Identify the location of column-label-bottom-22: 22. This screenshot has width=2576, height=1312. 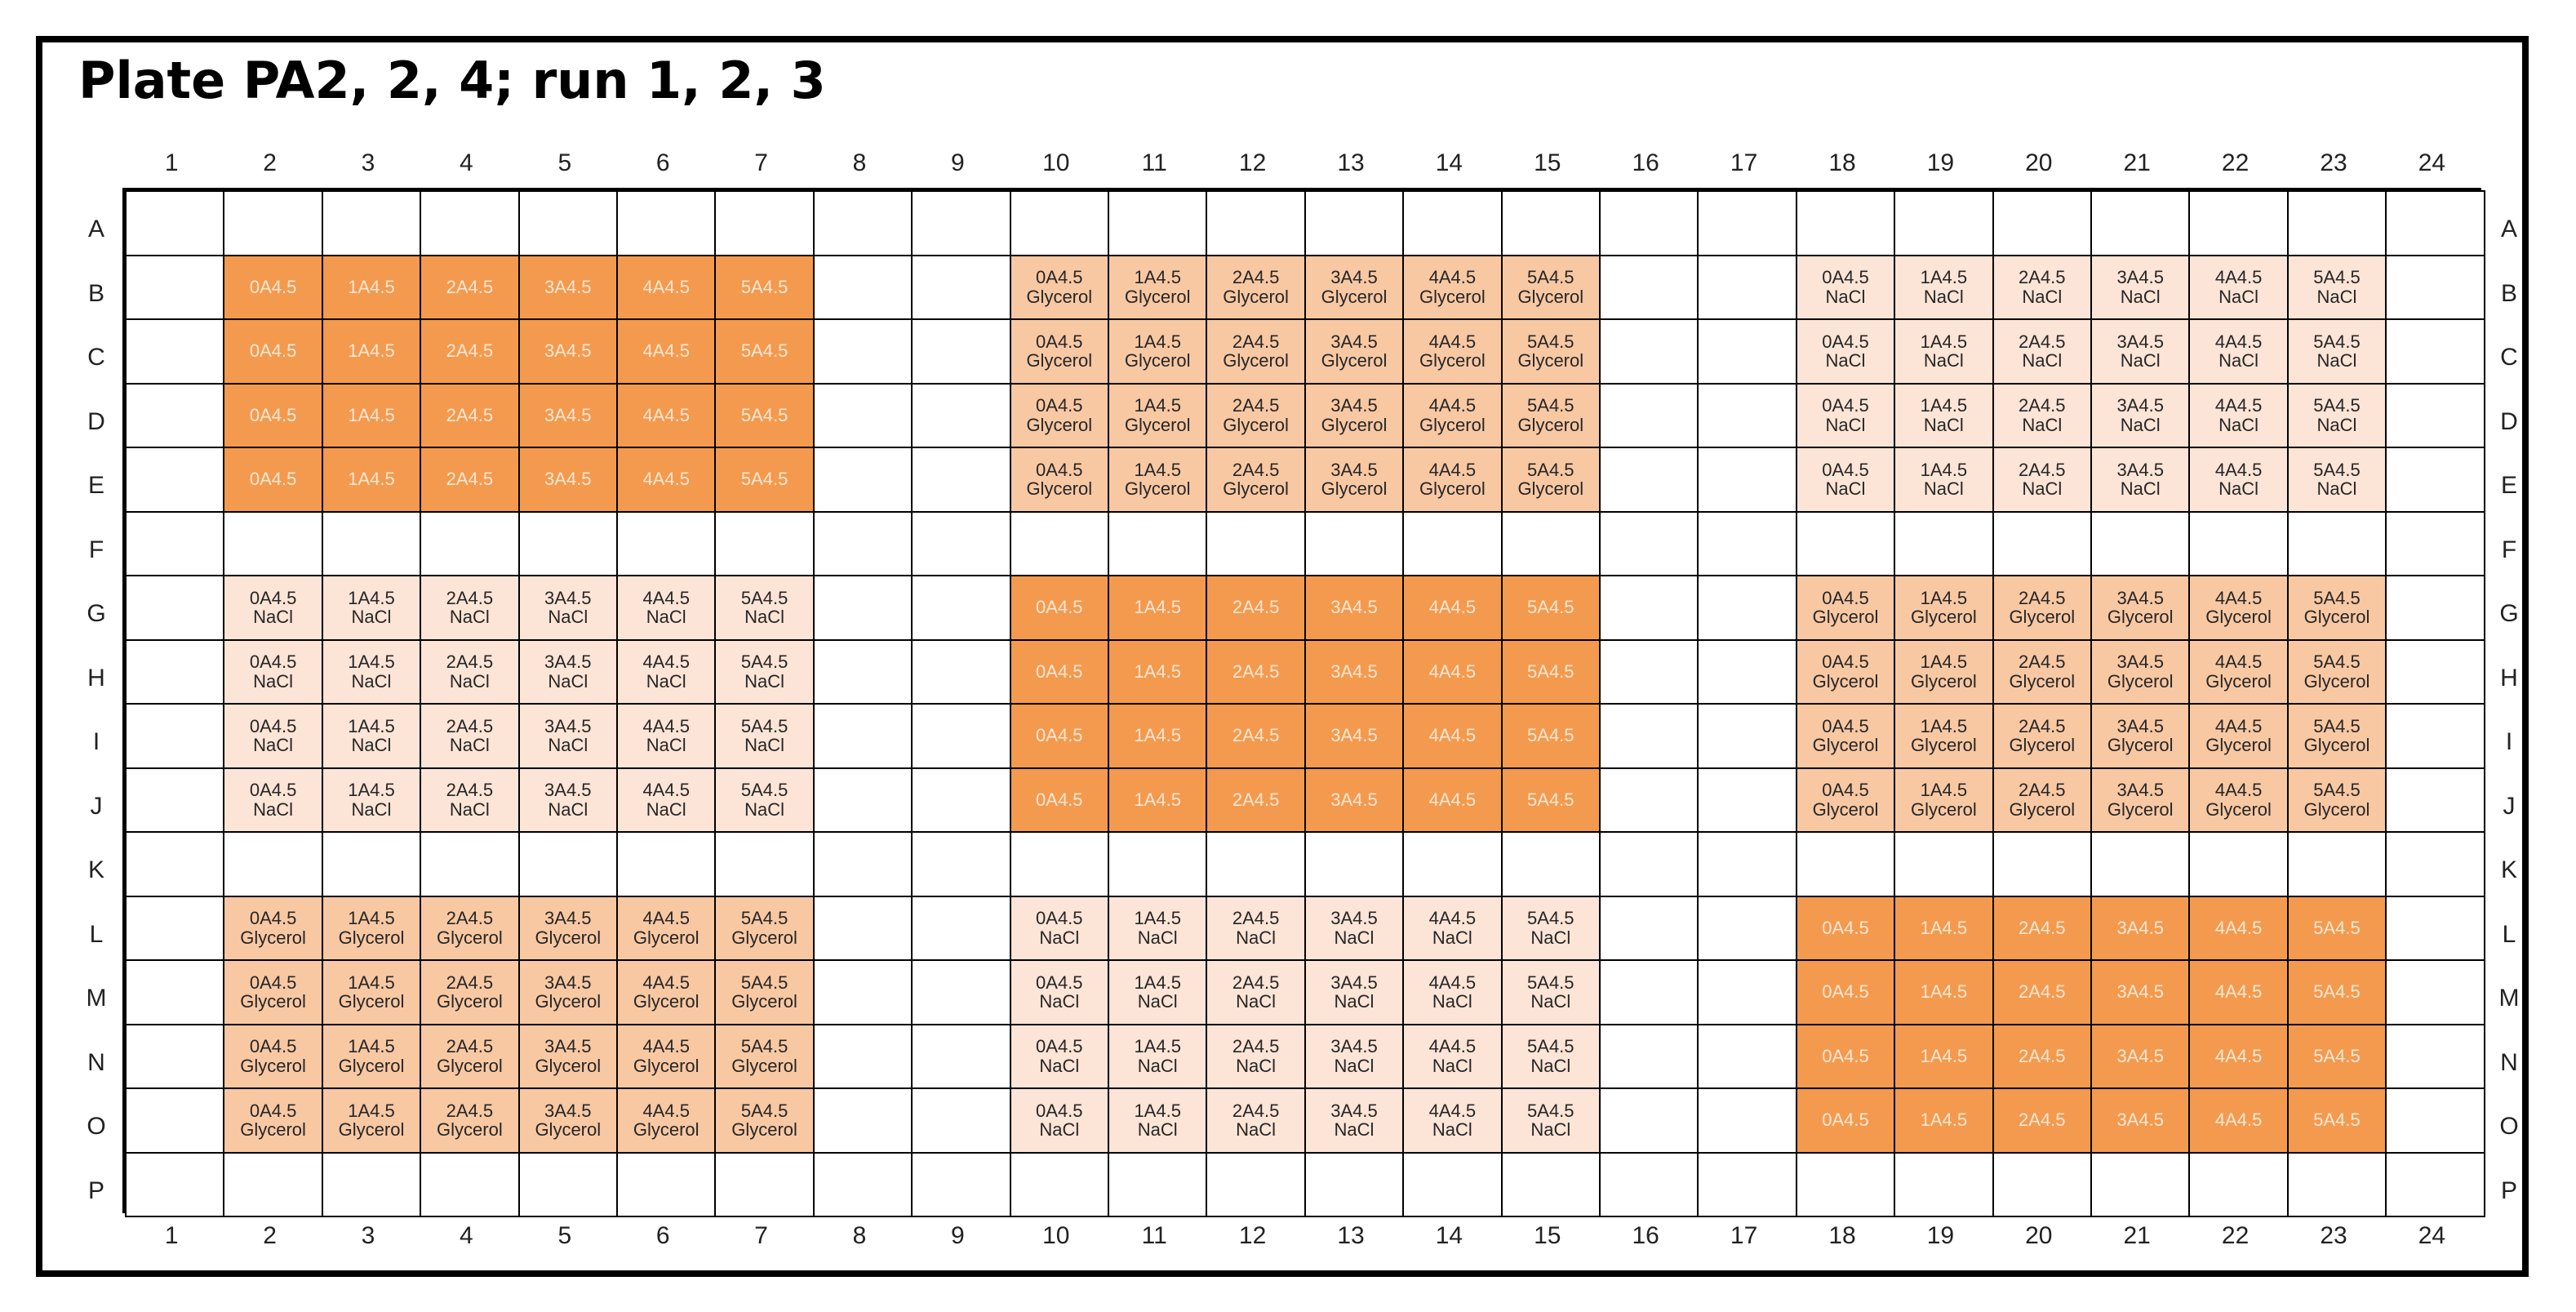
(2235, 1235).